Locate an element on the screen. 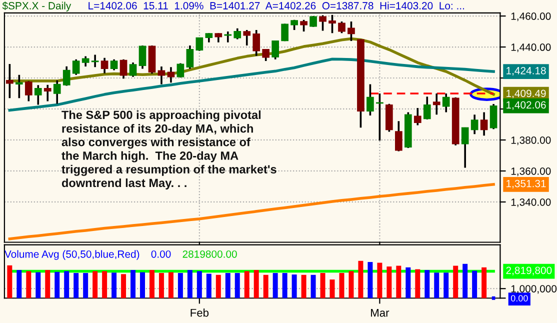 The image size is (557, 323). y-tick-label: 1,000,000 is located at coordinates (534, 289).